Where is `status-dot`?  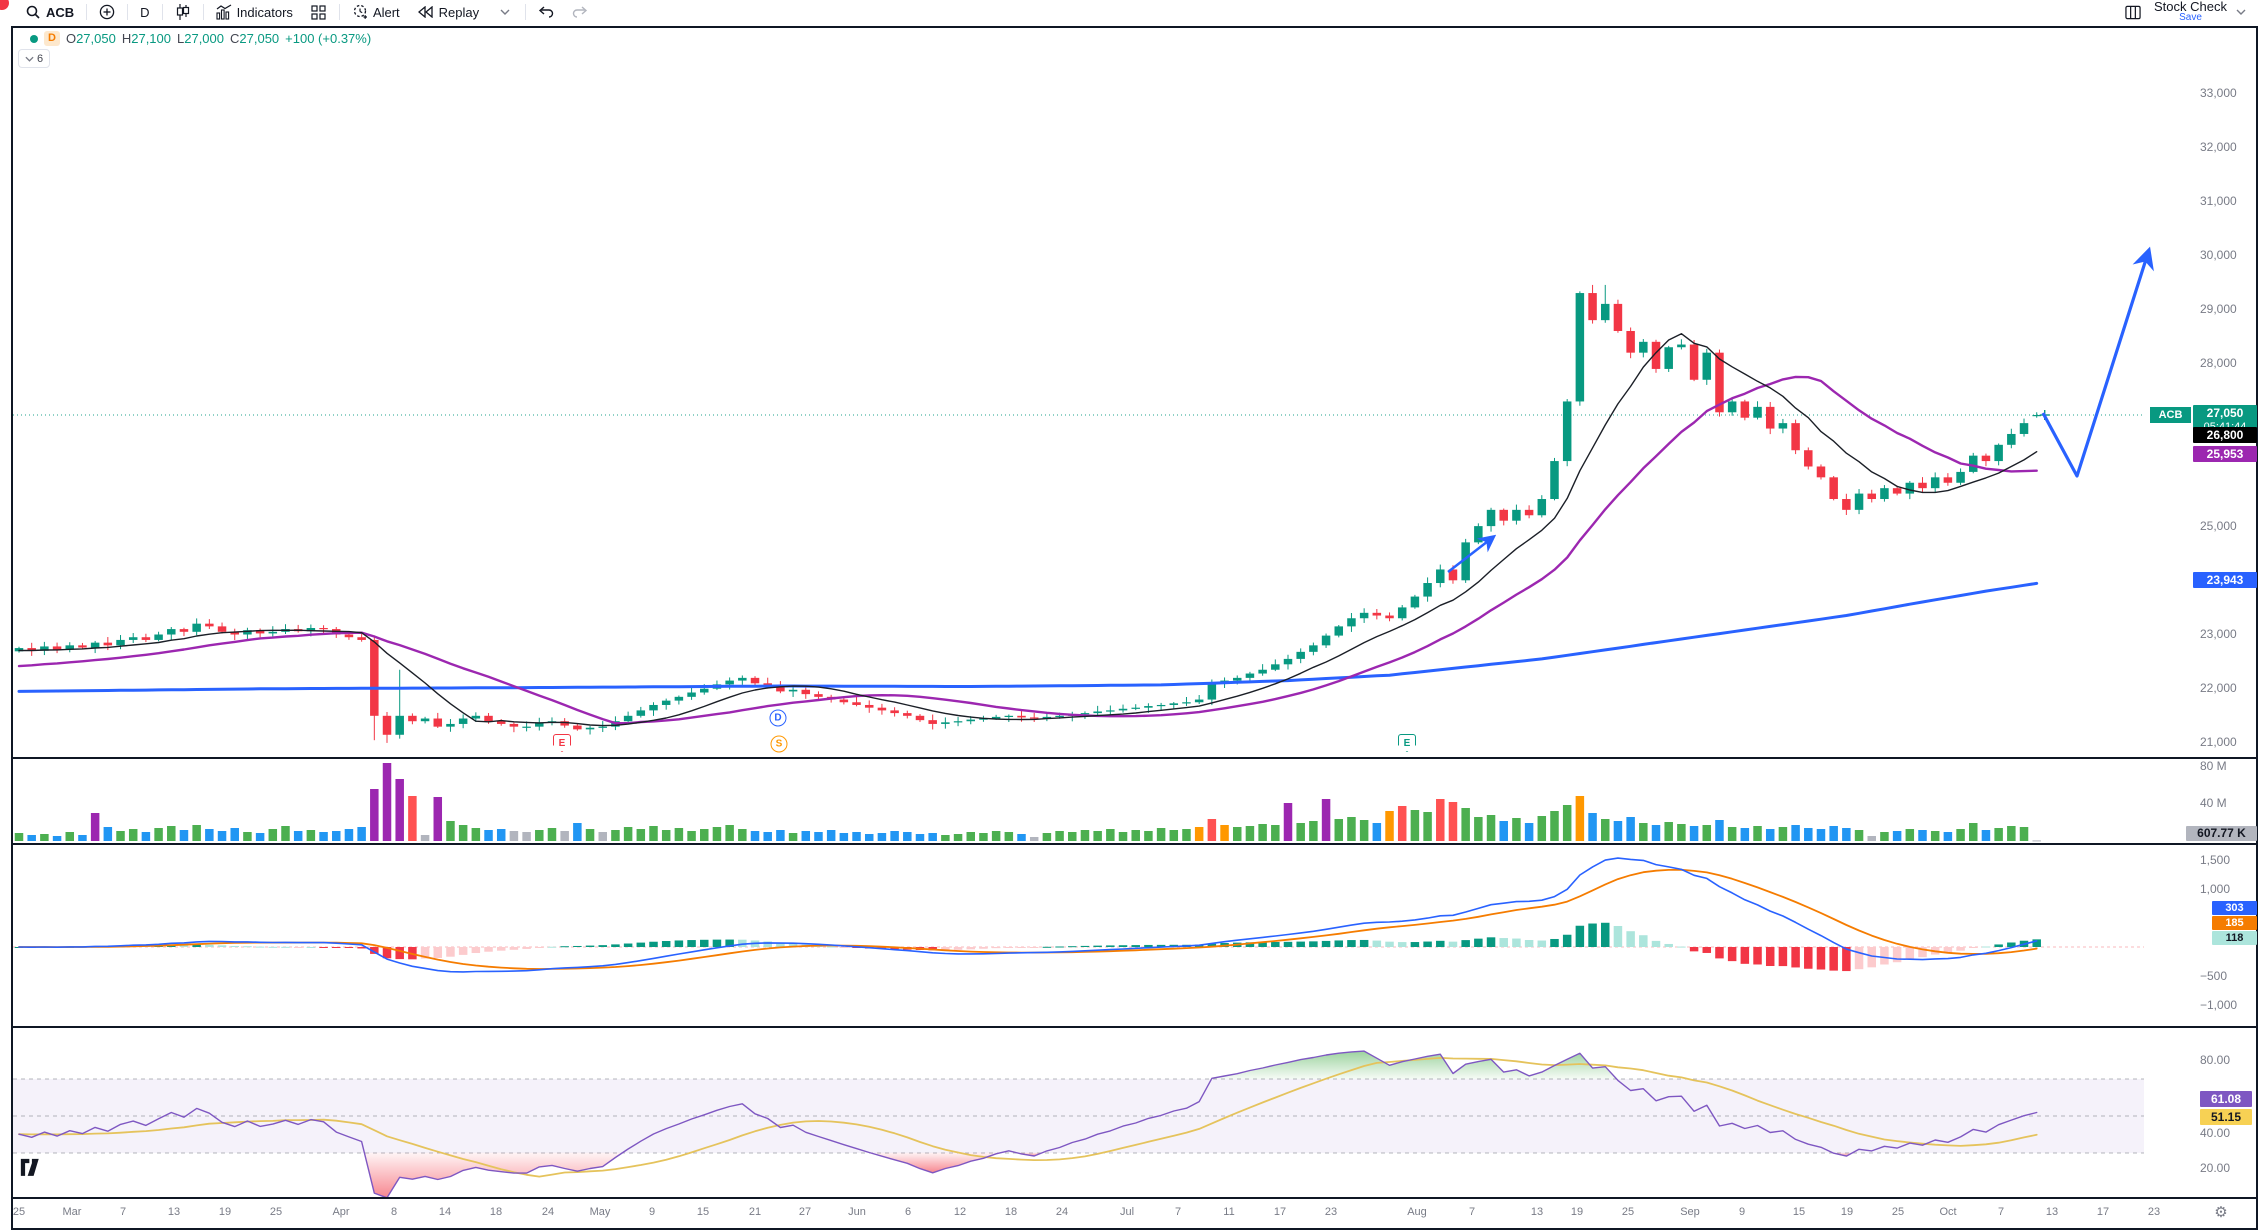
status-dot is located at coordinates (34, 38).